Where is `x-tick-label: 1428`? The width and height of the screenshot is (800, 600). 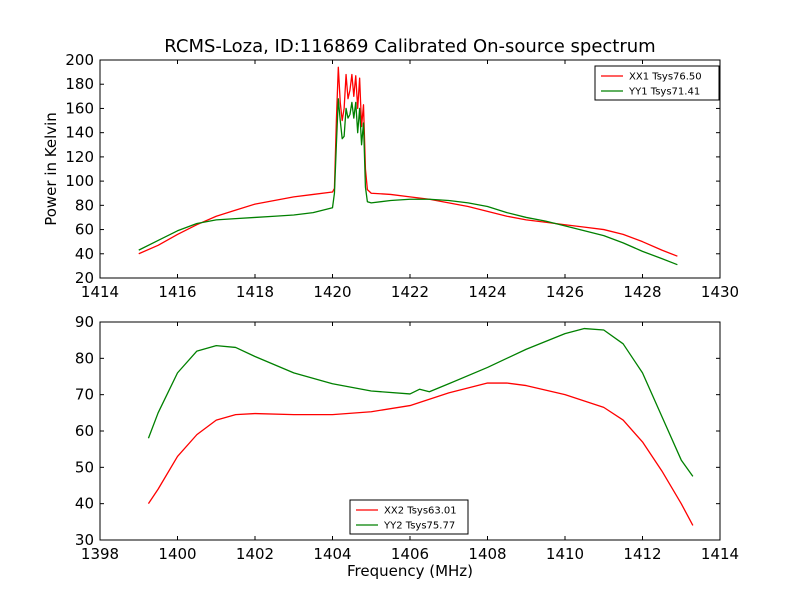
x-tick-label: 1428 is located at coordinates (642, 292).